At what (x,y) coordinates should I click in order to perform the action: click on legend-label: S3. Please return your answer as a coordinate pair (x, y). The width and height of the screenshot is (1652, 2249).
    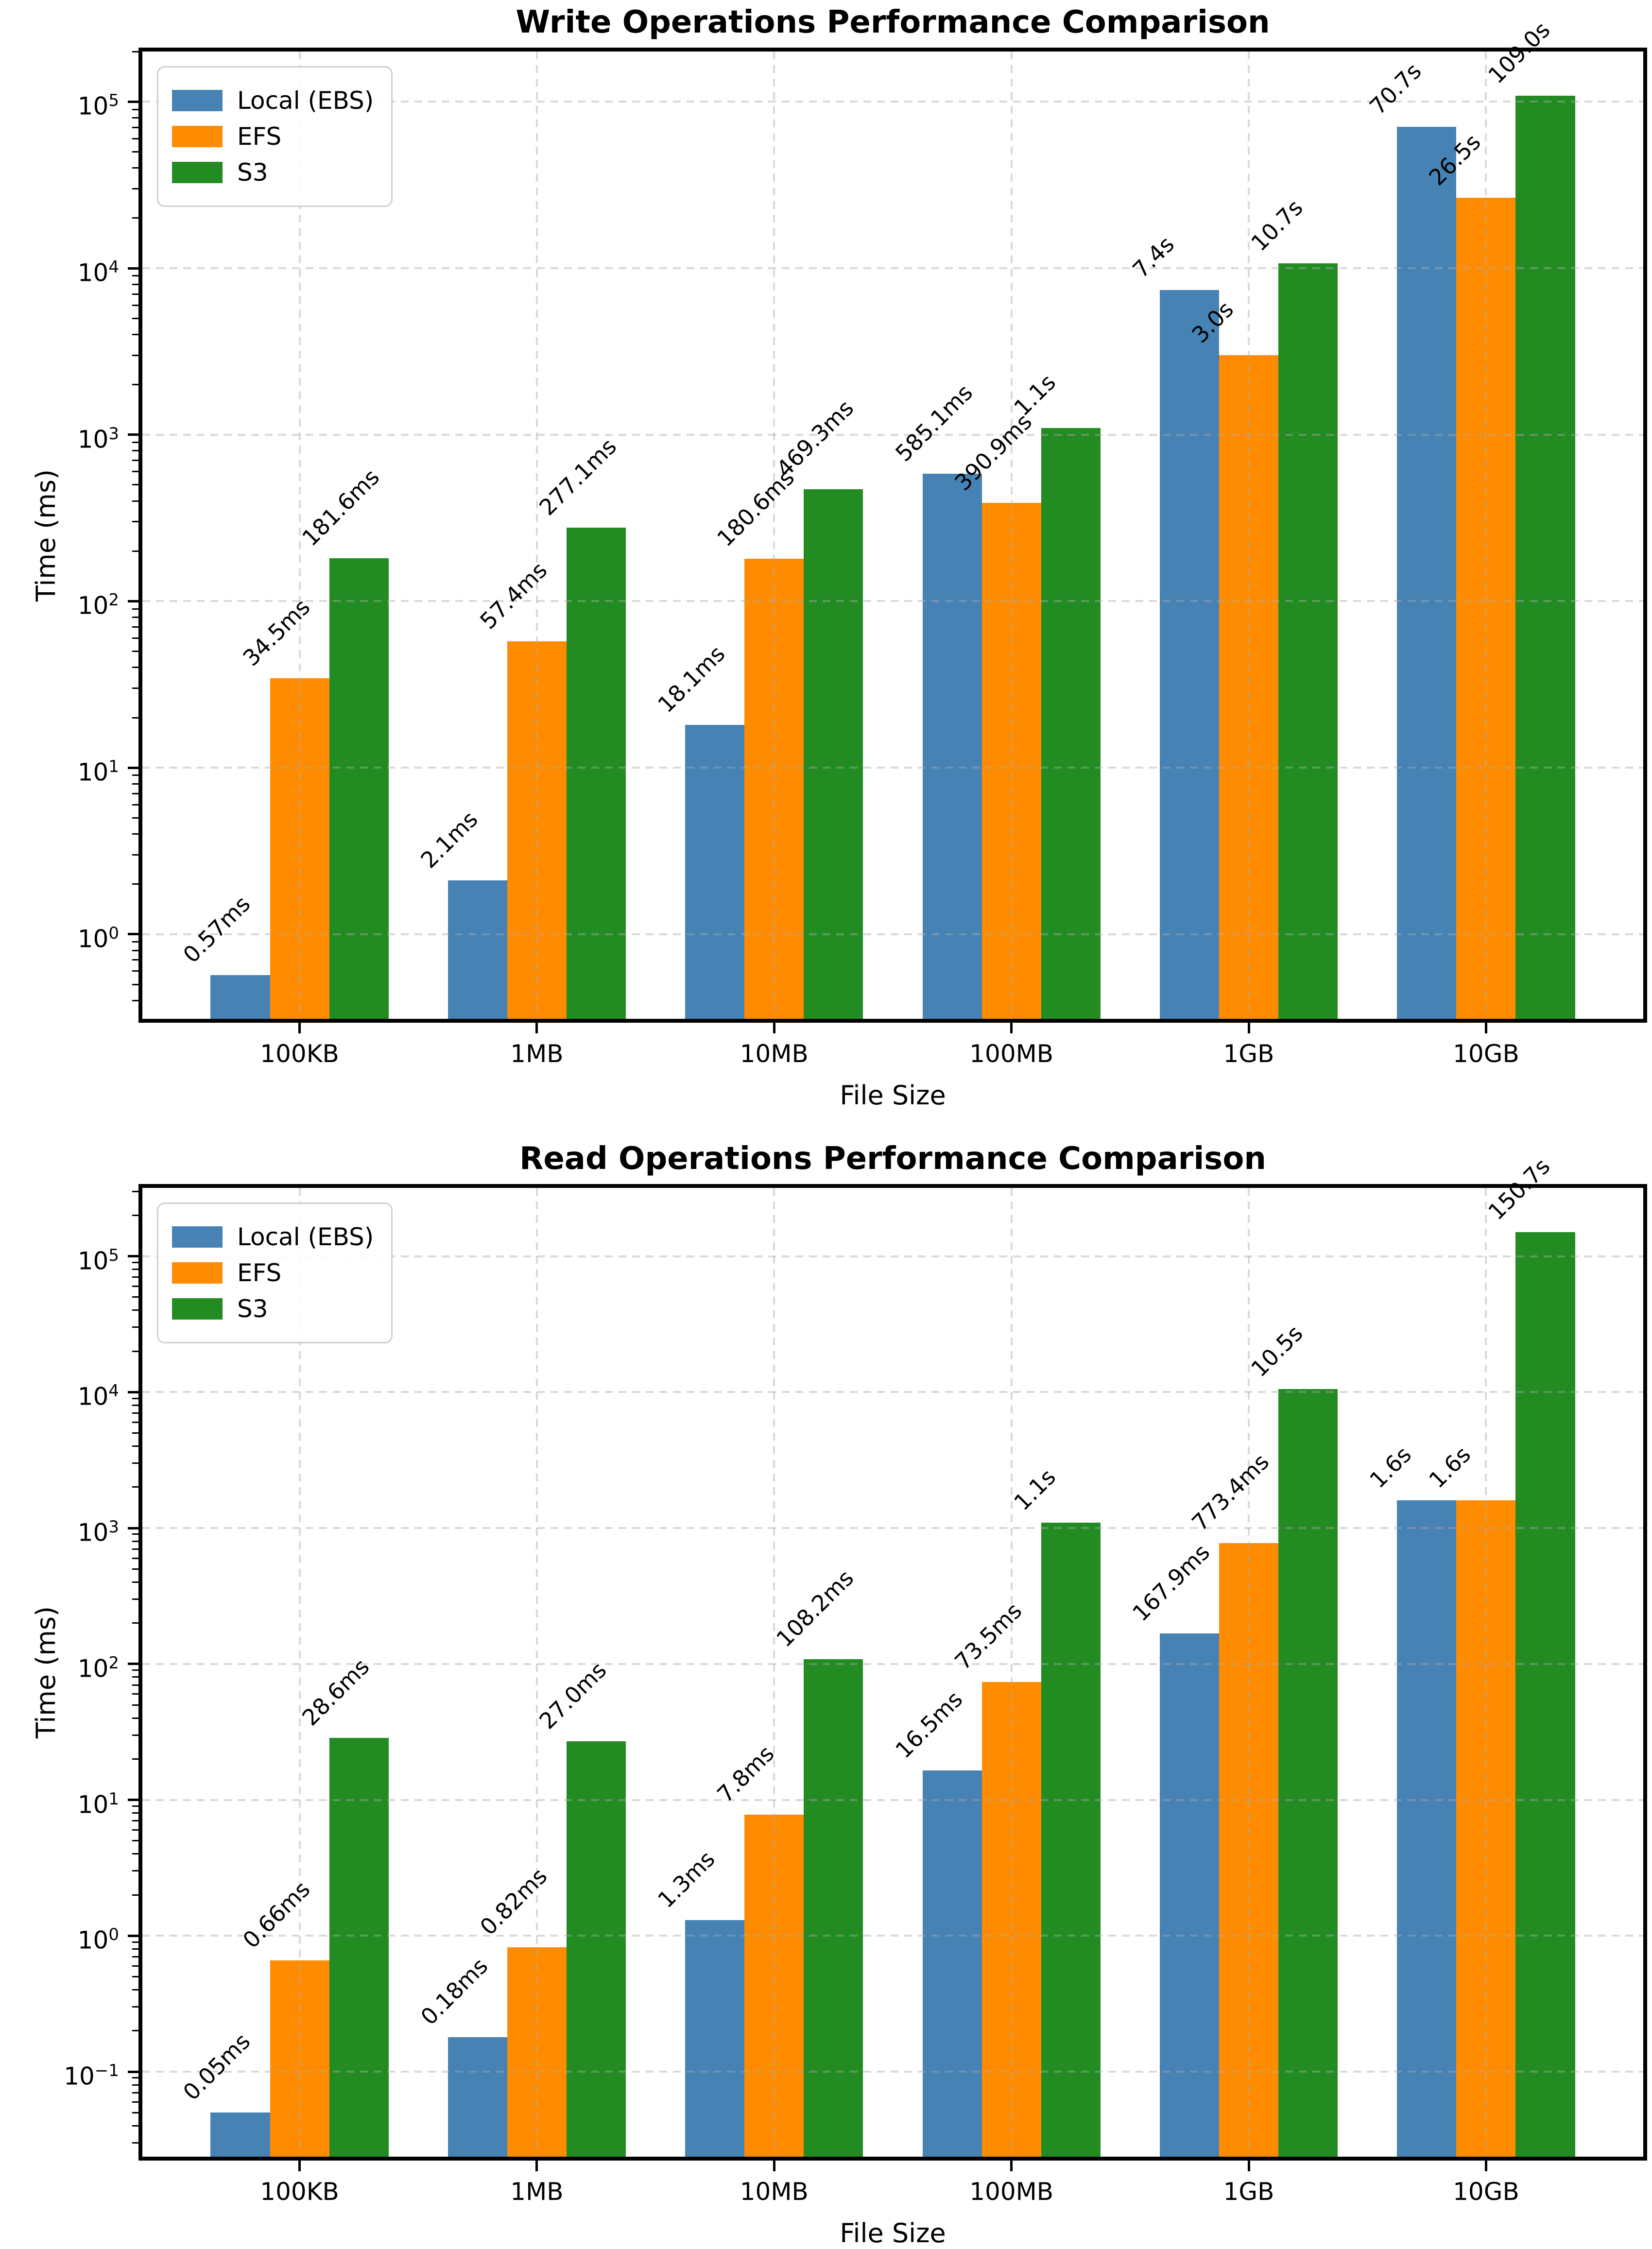
    Looking at the image, I should click on (252, 1309).